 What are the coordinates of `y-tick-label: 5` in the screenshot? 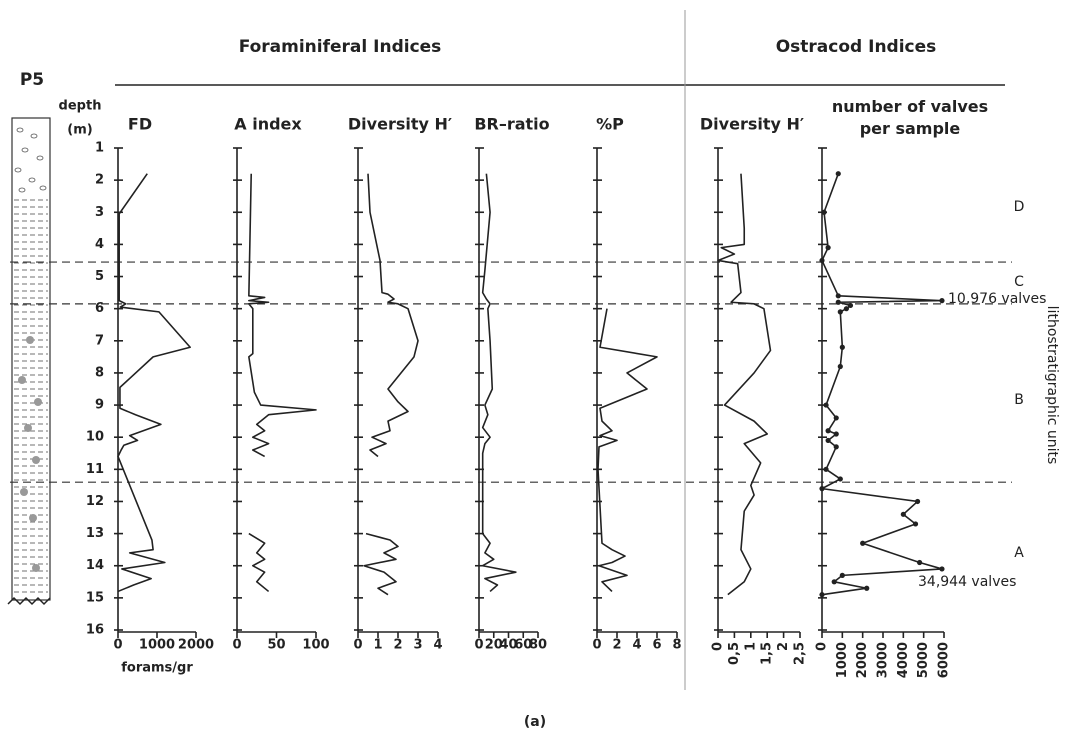 It's located at (99, 276).